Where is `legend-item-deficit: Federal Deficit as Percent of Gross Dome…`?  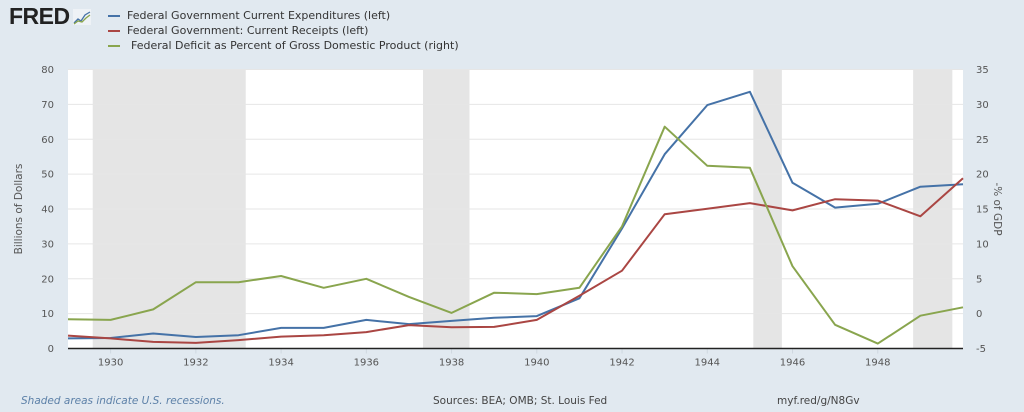 legend-item-deficit: Federal Deficit as Percent of Gross Dome… is located at coordinates (283, 45).